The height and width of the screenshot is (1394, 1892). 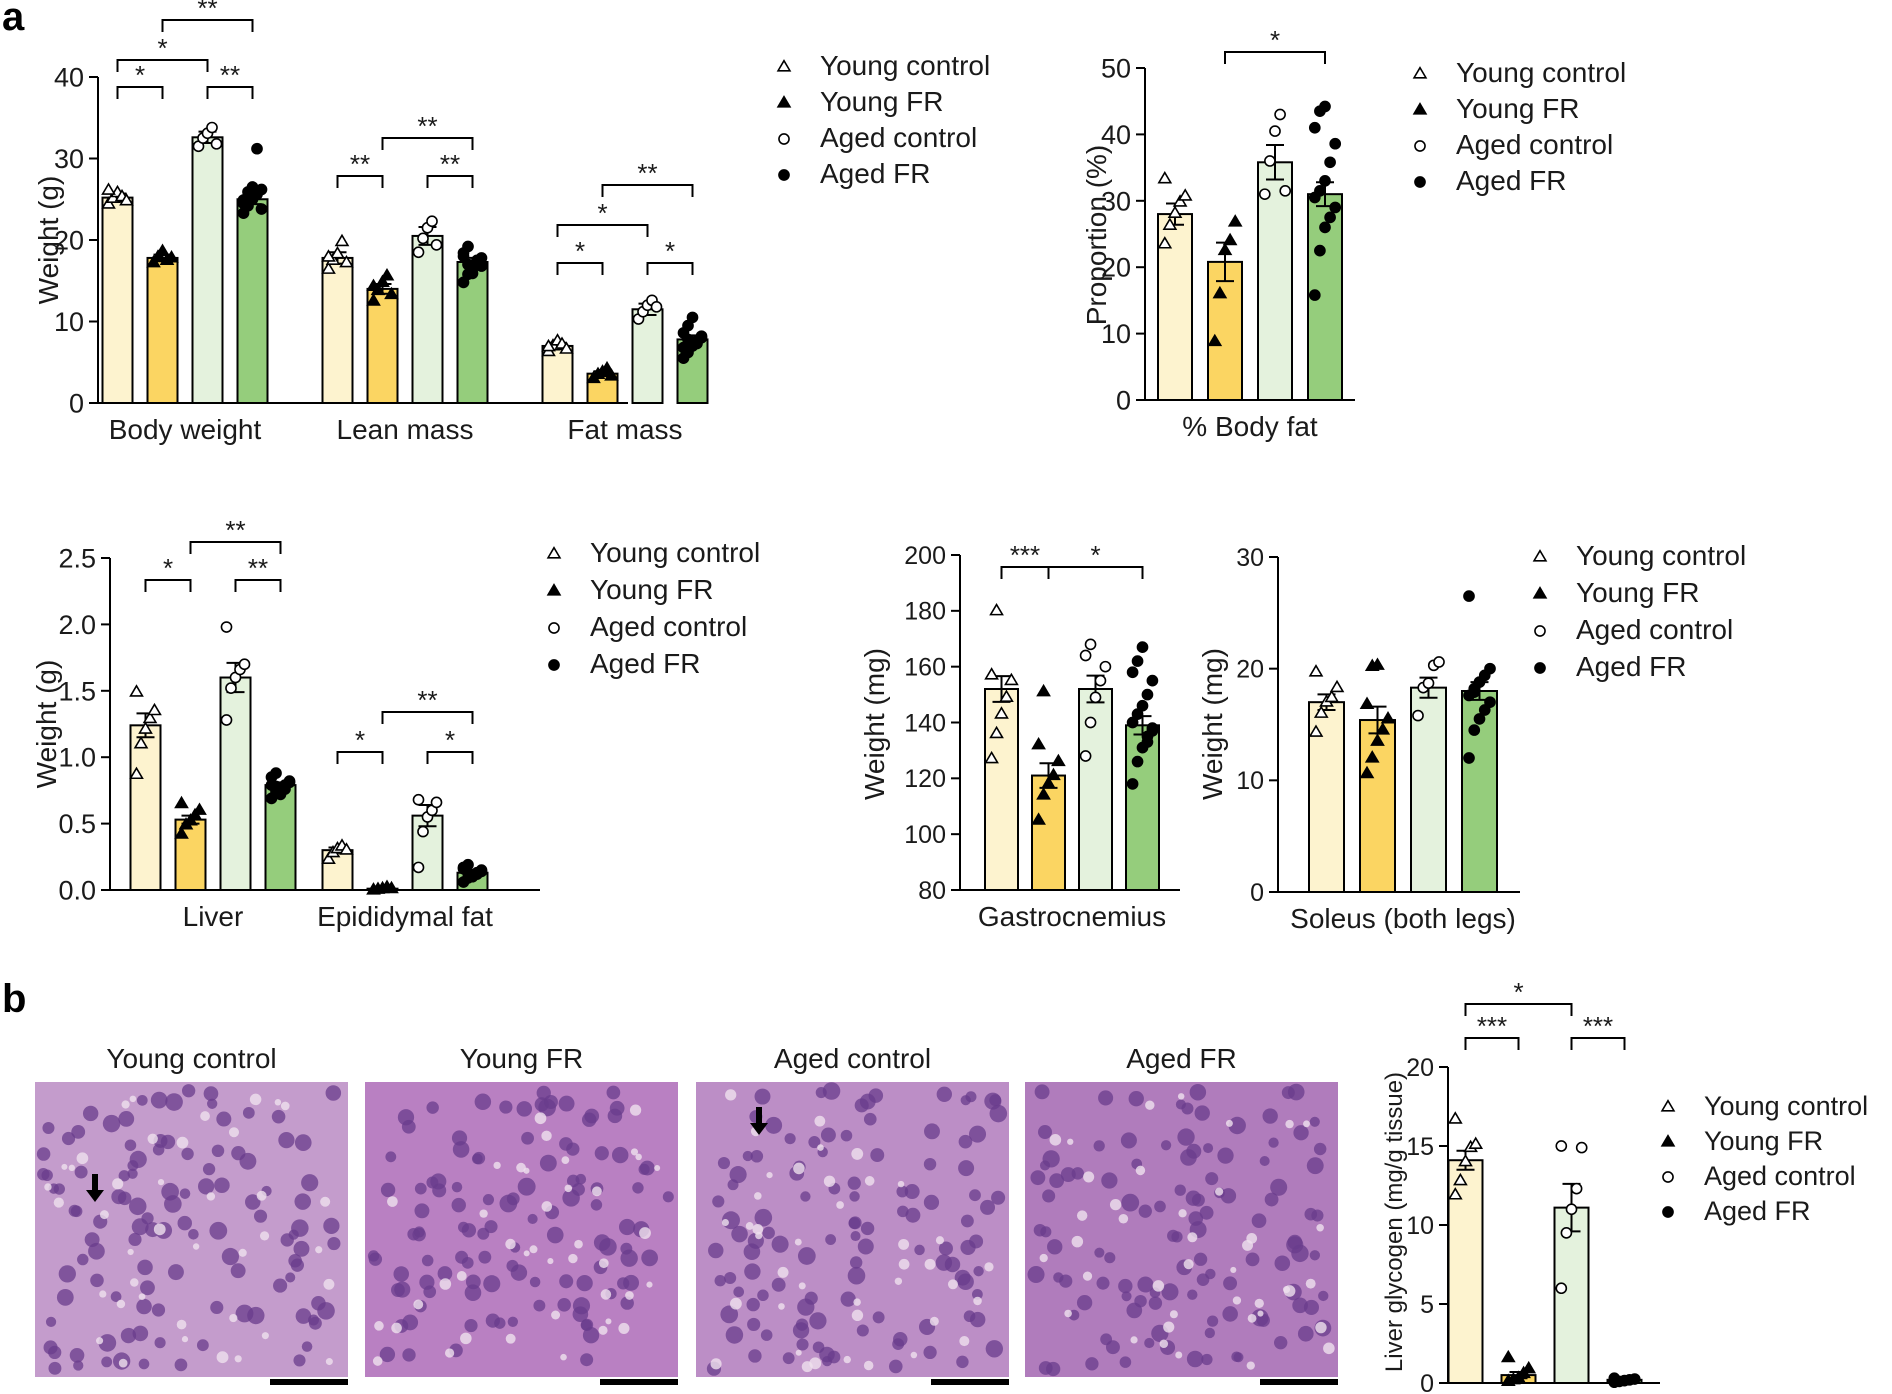 I want to click on histology-panel: Young FR, so click(x=521, y=1214).